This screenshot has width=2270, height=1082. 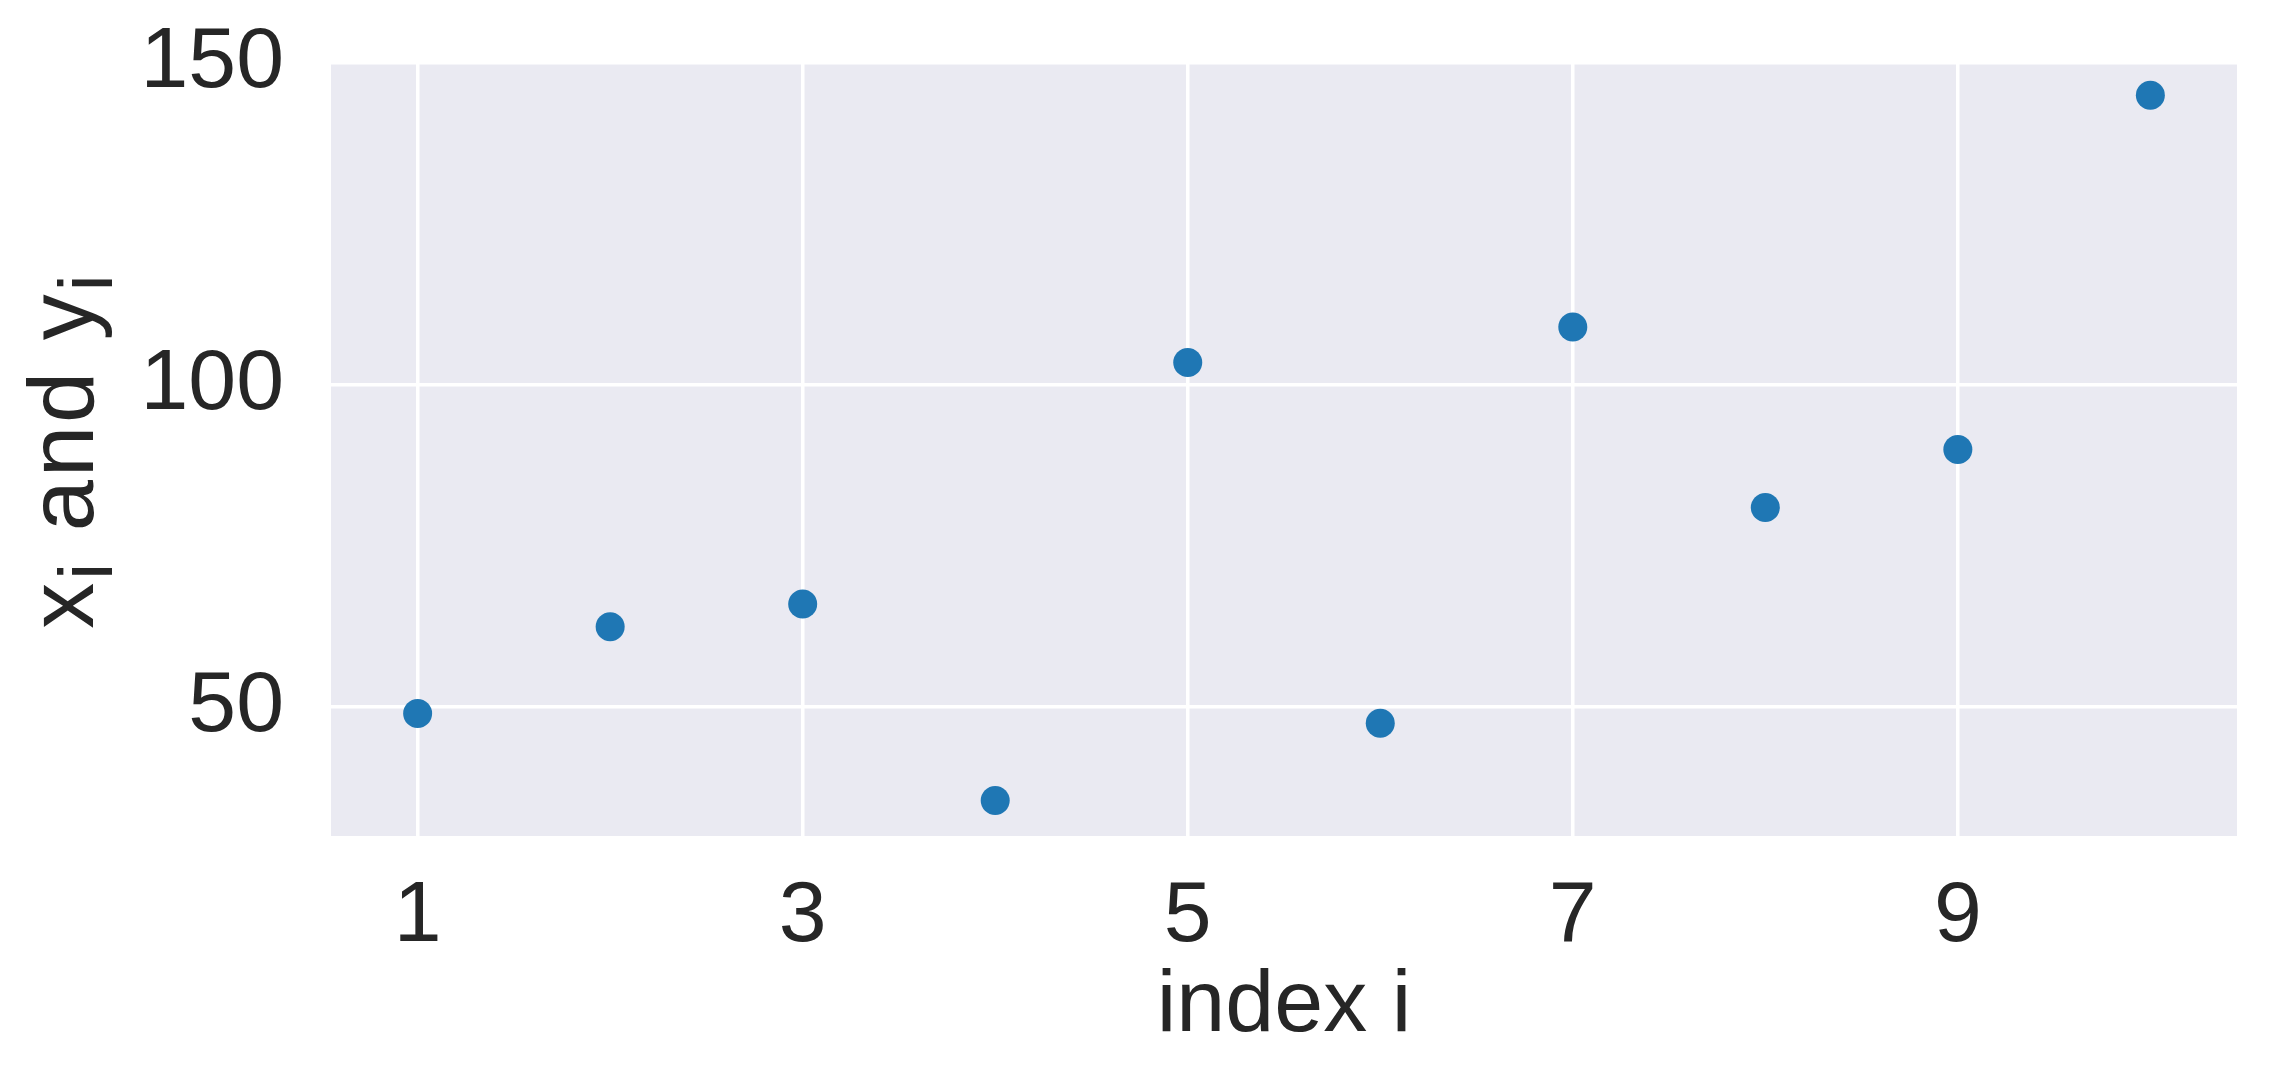 I want to click on y-tick-label: 50, so click(x=236, y=700).